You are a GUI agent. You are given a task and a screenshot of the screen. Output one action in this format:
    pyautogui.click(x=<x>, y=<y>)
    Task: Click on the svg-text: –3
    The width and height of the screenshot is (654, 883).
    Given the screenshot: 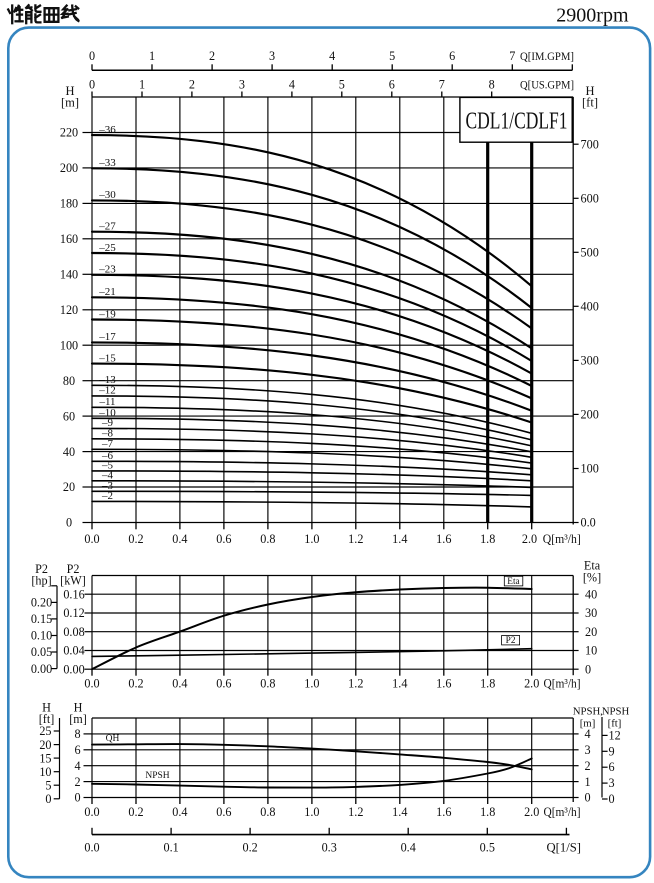 What is the action you would take?
    pyautogui.click(x=107, y=486)
    